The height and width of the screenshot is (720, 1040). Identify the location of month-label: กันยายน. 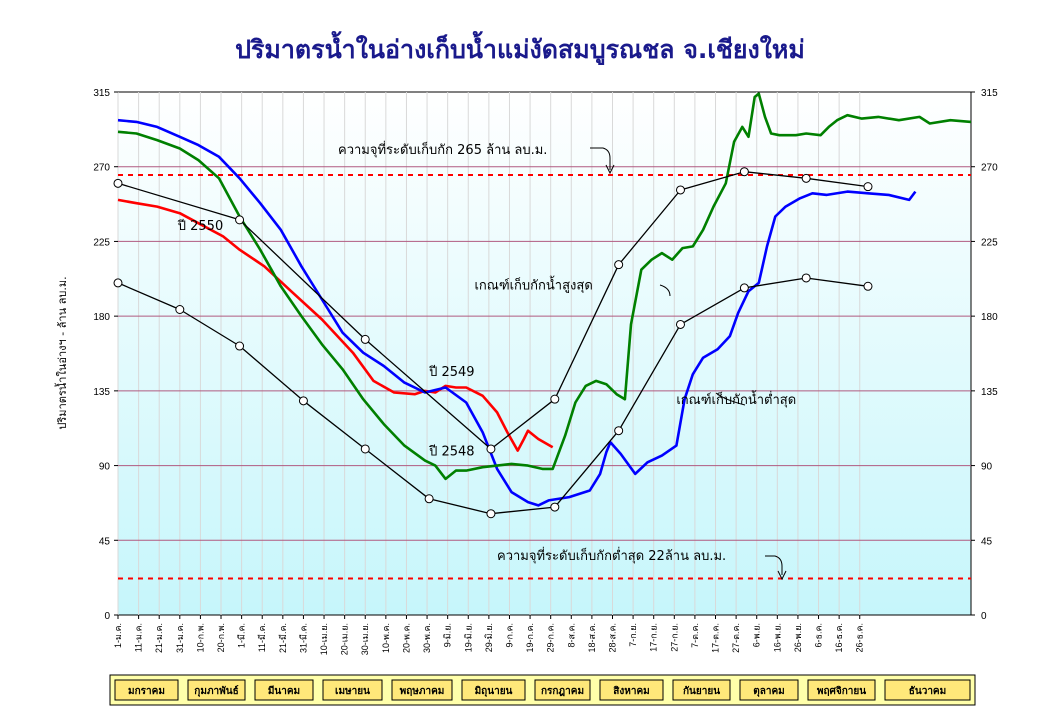
(701, 691).